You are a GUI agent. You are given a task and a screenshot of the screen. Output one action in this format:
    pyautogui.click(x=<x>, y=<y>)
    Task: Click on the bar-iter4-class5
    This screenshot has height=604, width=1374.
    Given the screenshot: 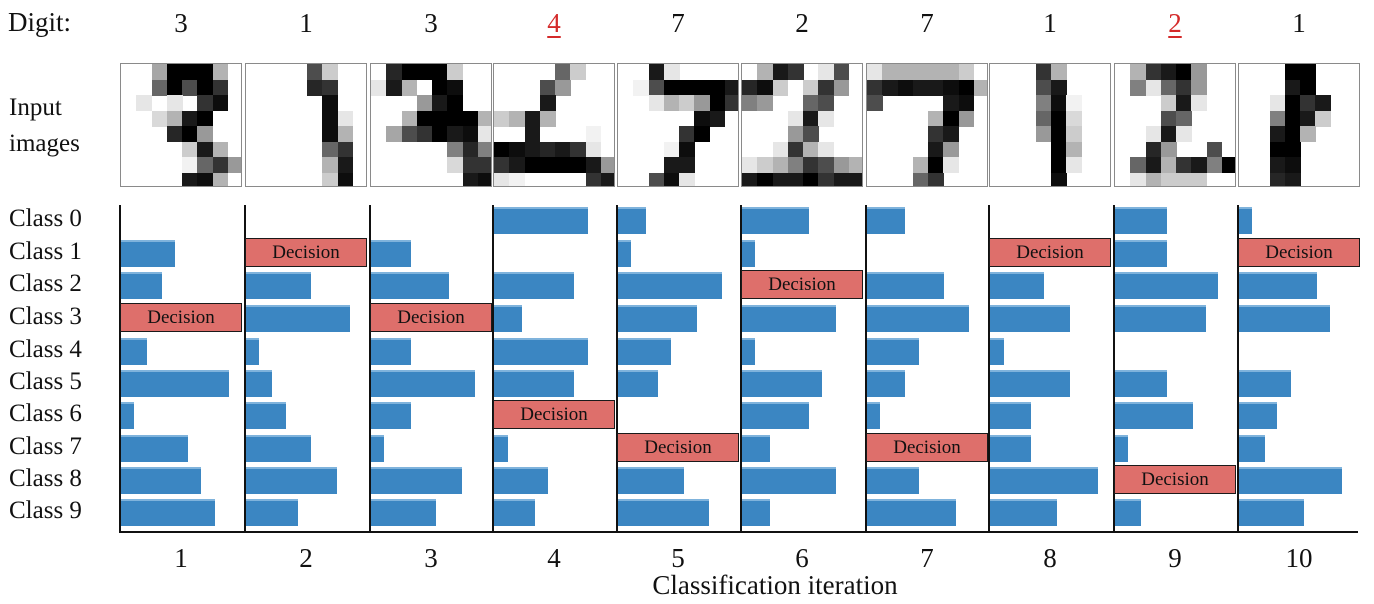 What is the action you would take?
    pyautogui.click(x=534, y=383)
    